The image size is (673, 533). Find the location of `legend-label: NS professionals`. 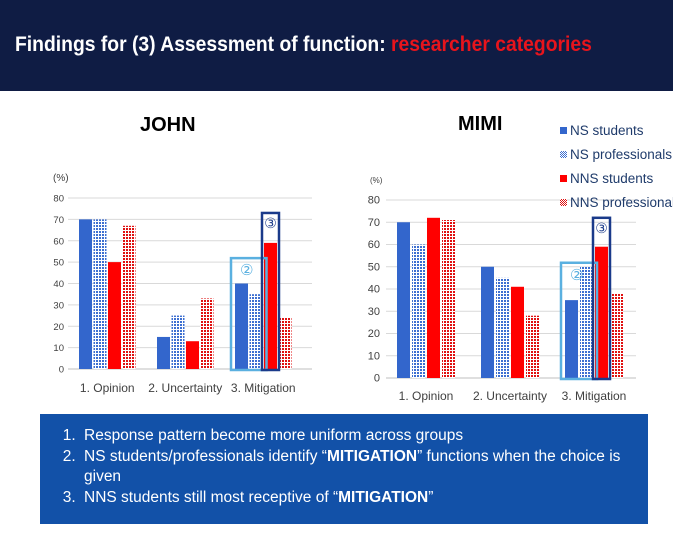

legend-label: NS professionals is located at coordinates (621, 154).